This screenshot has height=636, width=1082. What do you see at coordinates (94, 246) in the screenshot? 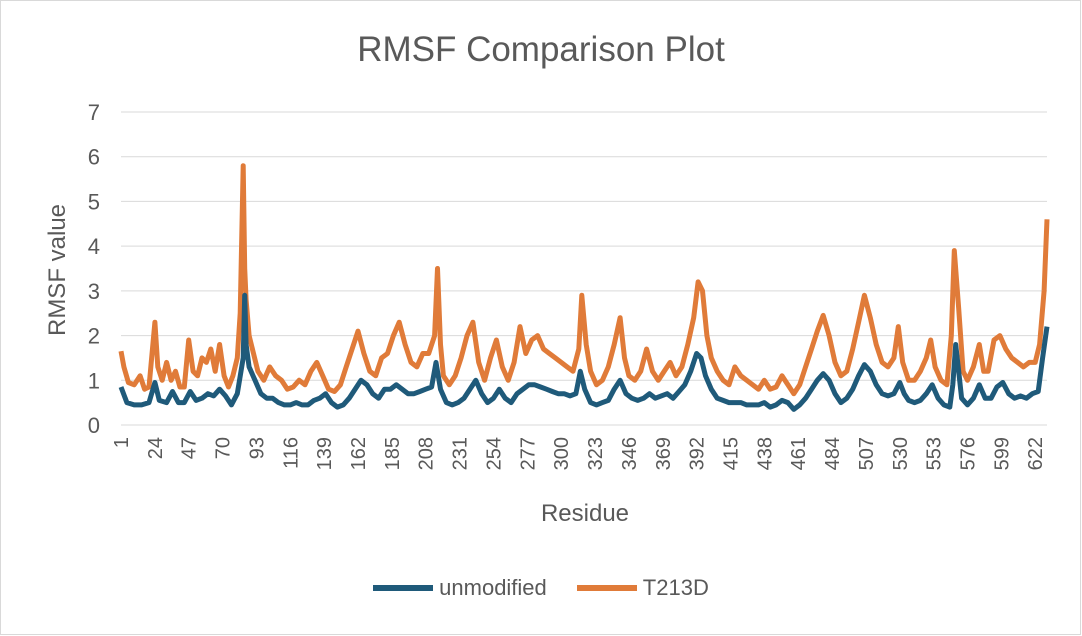
I see `y-tick-label: 4` at bounding box center [94, 246].